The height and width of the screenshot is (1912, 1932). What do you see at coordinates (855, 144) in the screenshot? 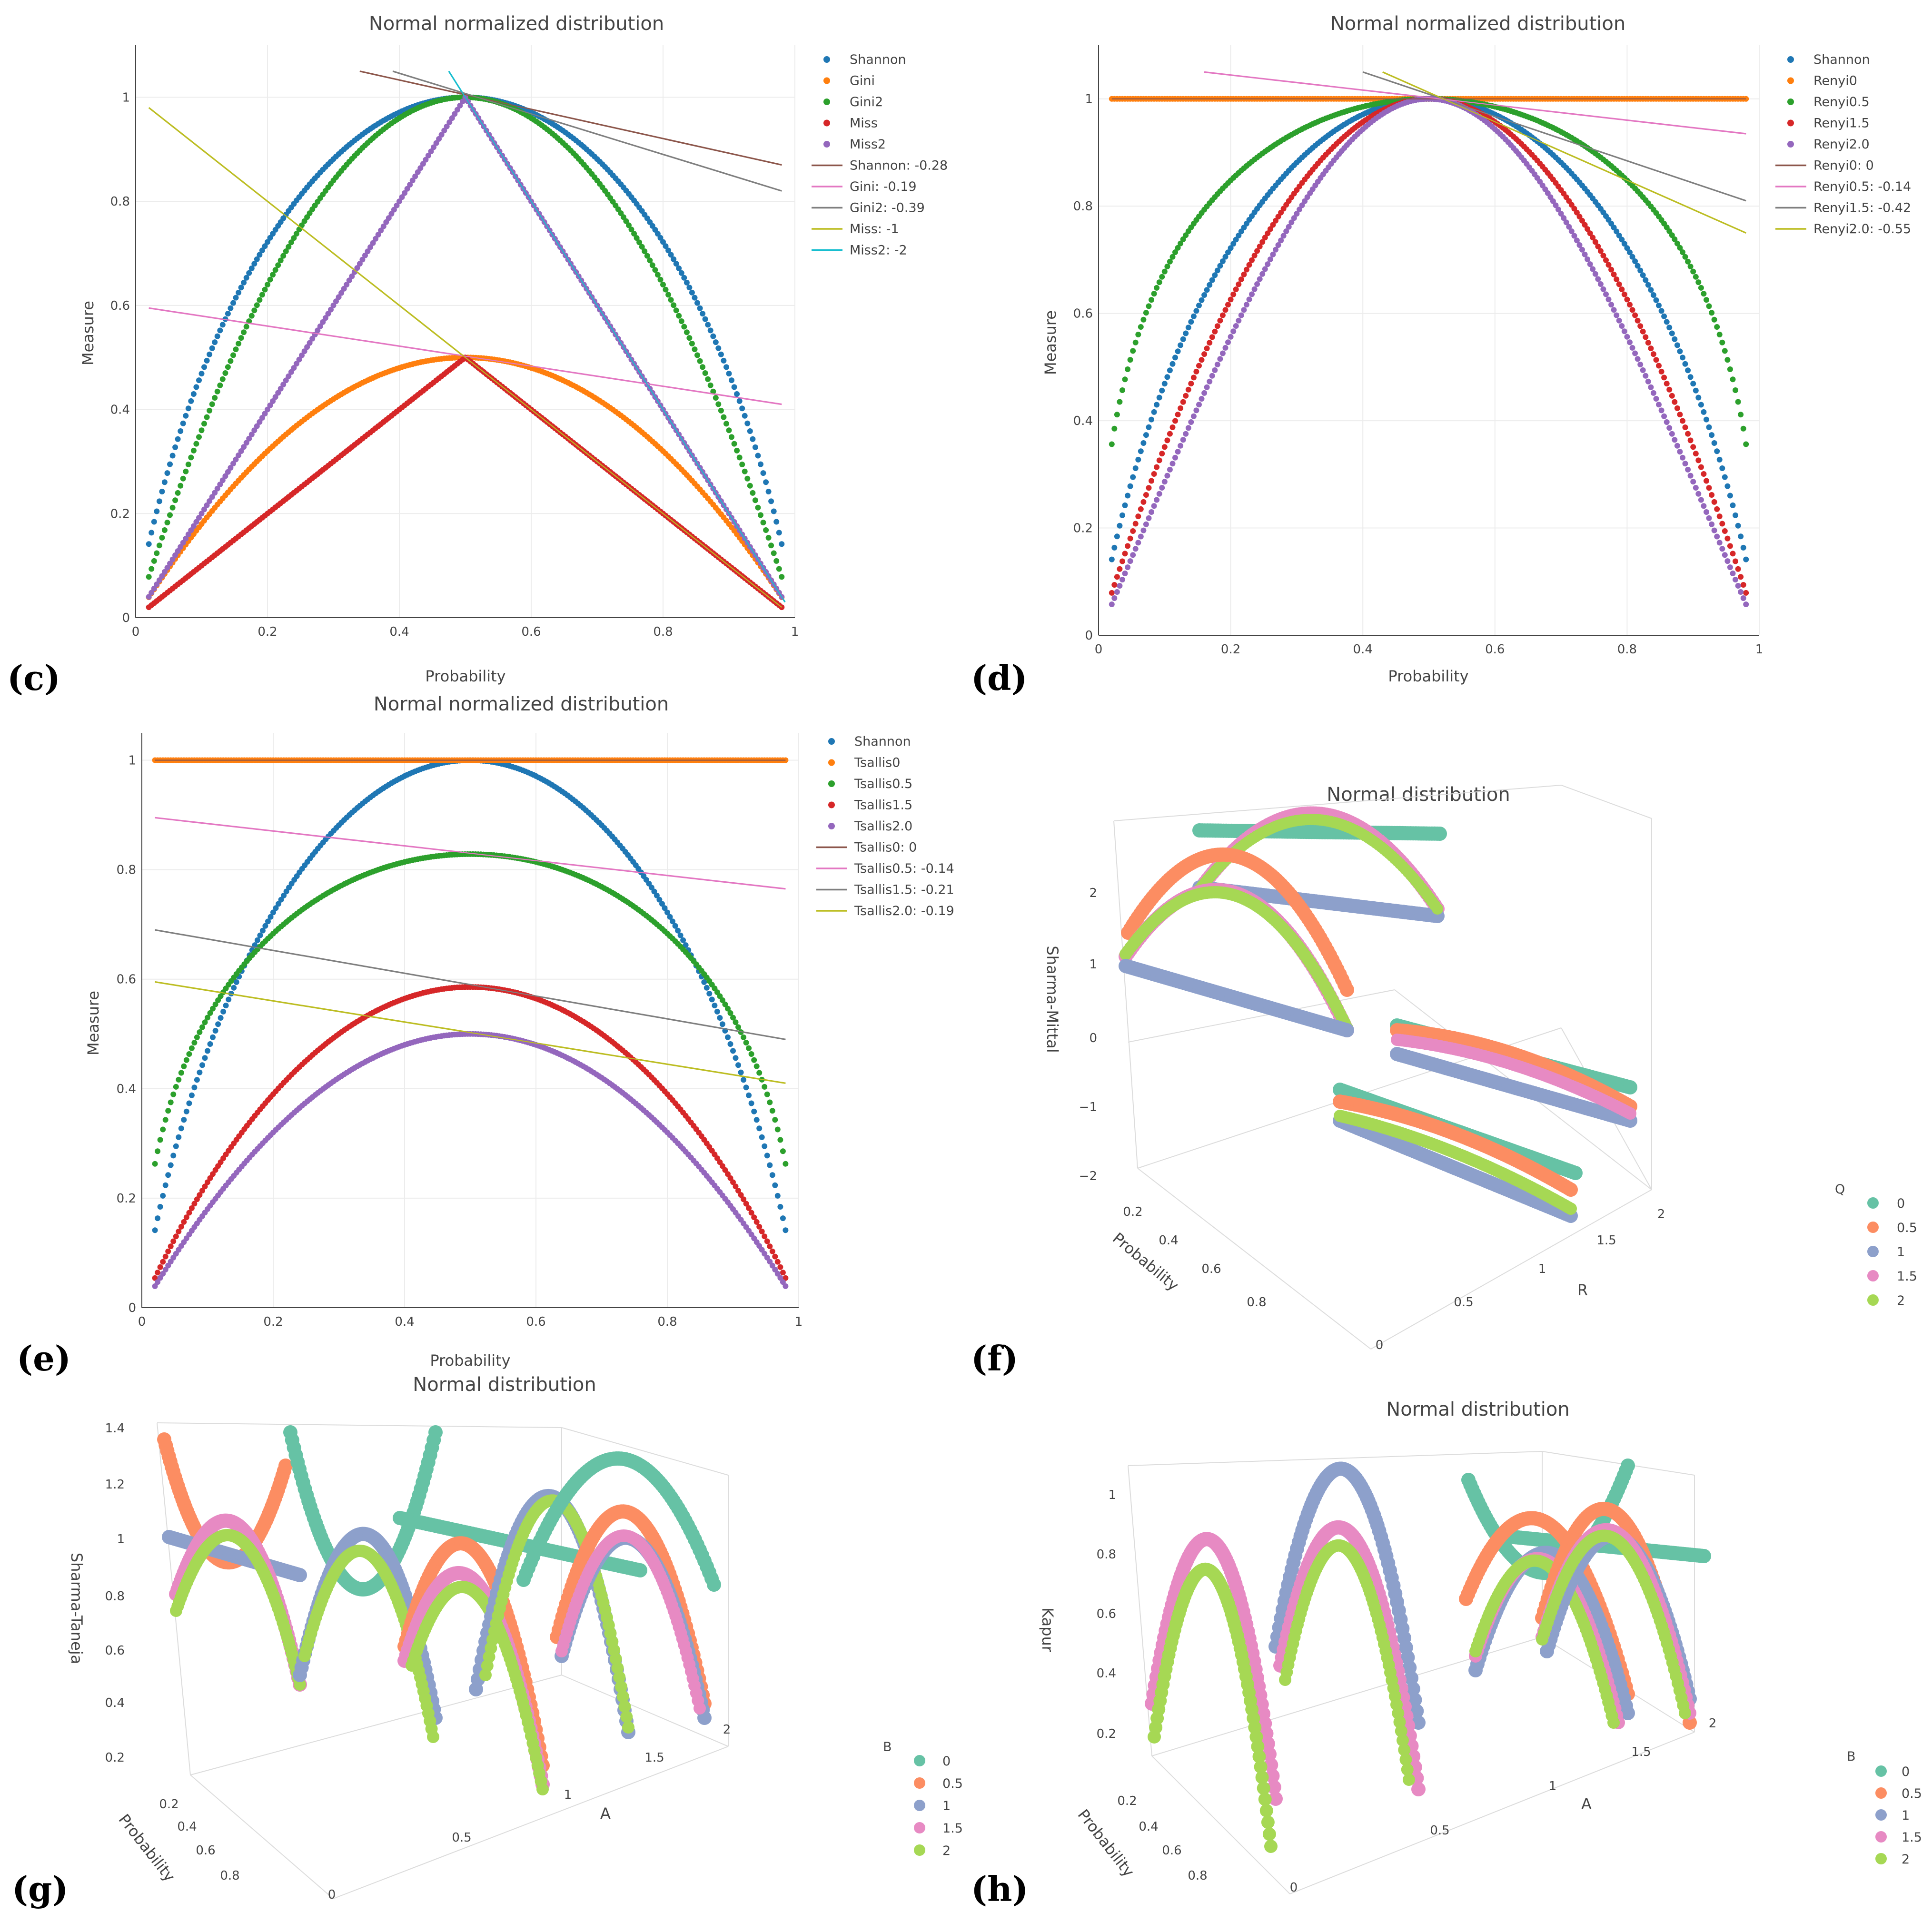
I see `legend-item-Miss2: Miss2` at bounding box center [855, 144].